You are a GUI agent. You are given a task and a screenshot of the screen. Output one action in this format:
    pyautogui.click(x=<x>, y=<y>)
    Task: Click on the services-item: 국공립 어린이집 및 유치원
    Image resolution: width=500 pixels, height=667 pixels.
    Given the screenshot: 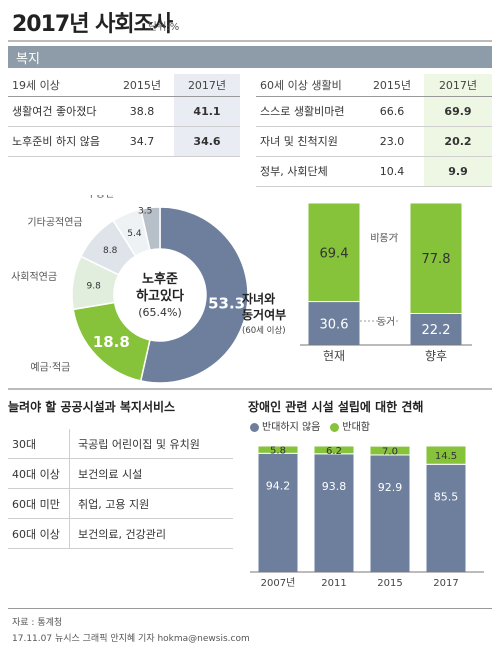 What is the action you would take?
    pyautogui.click(x=139, y=444)
    